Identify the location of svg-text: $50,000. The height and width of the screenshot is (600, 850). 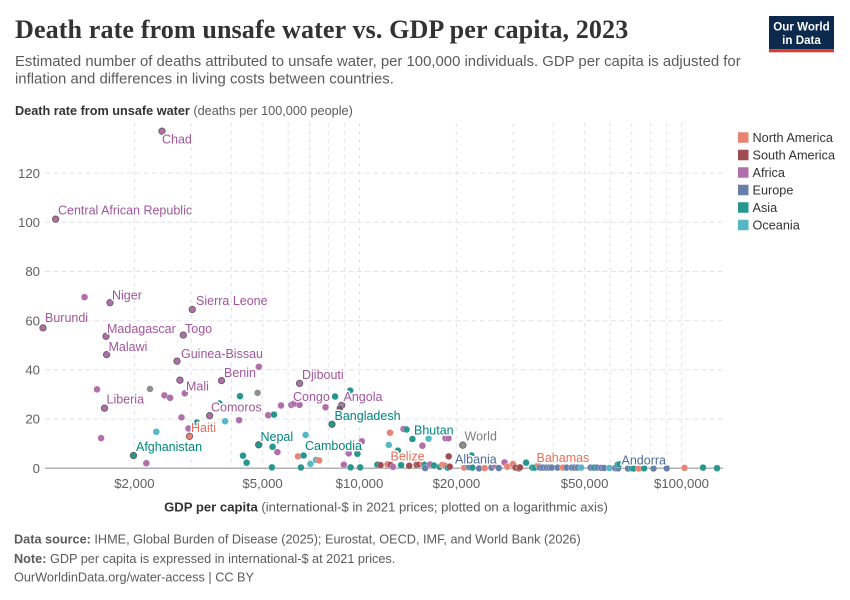
(585, 483).